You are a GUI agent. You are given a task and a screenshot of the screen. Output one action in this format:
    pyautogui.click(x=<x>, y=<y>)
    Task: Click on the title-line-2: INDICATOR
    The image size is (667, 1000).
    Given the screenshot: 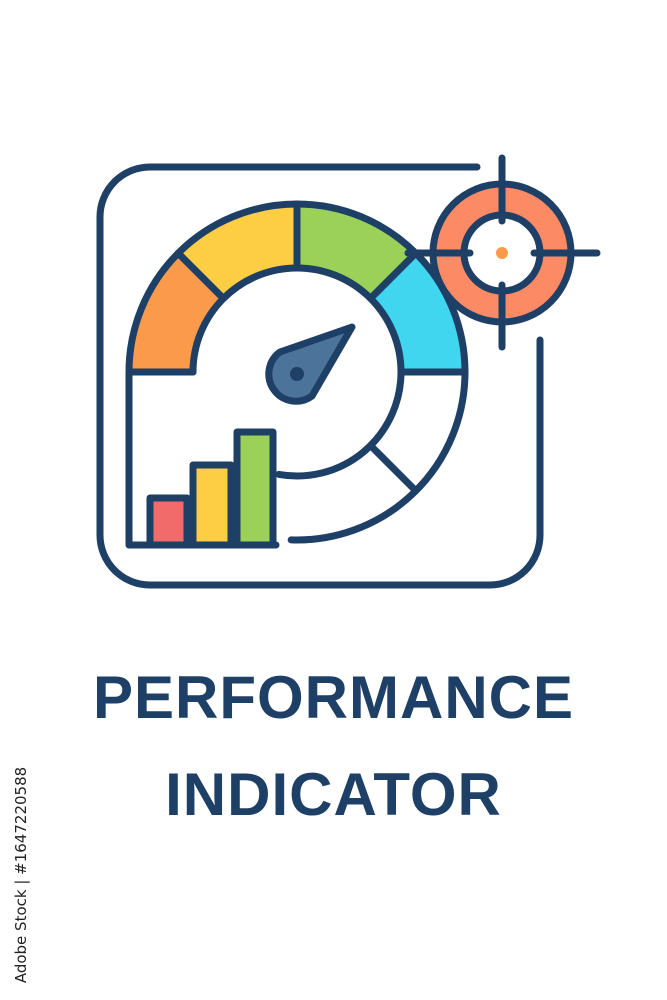 What is the action you would take?
    pyautogui.click(x=333, y=794)
    